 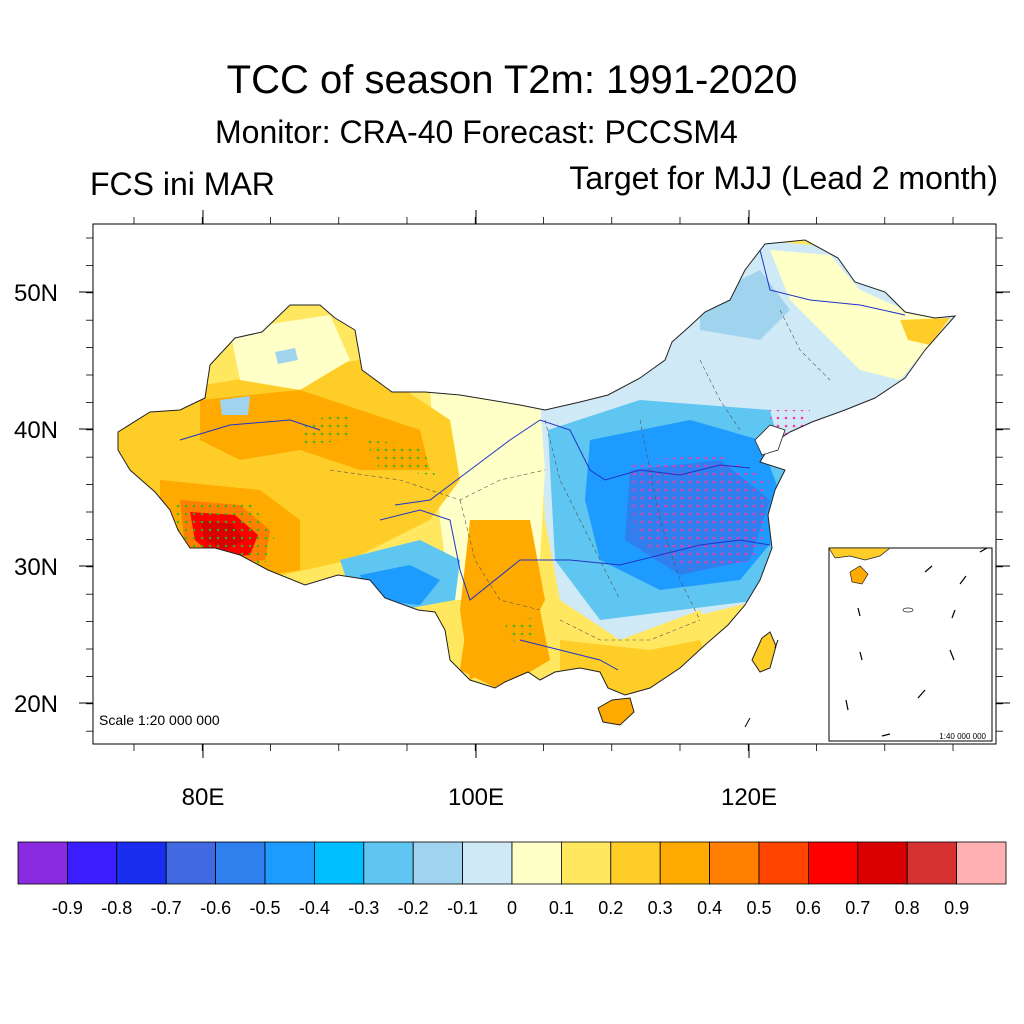 I want to click on lat-tick-label: 40N, so click(x=36, y=430).